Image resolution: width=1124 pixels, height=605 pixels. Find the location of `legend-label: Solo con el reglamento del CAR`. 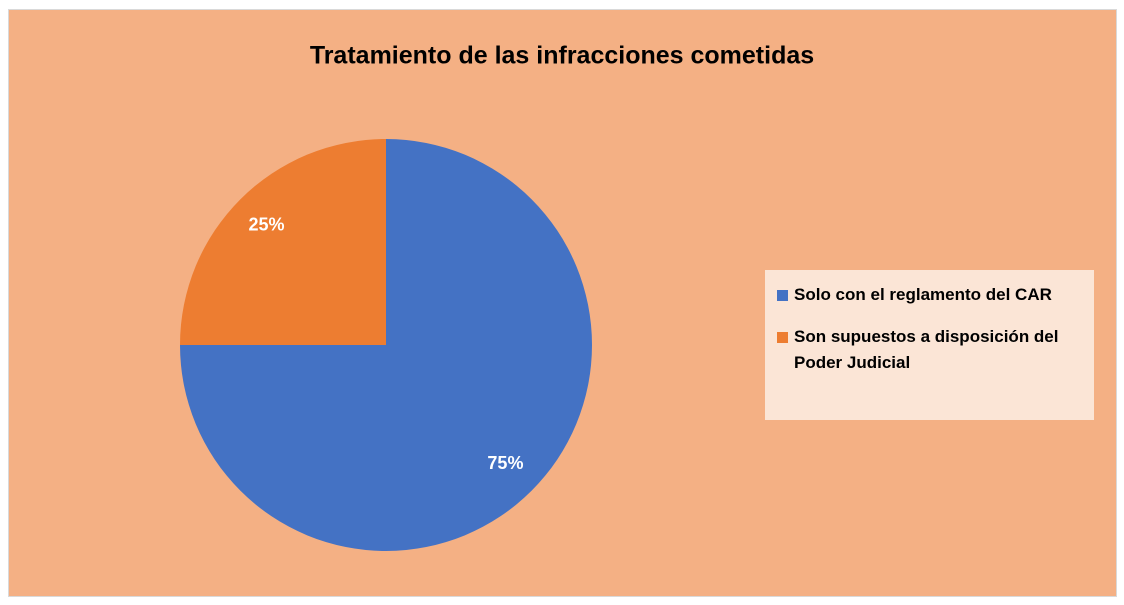

legend-label: Solo con el reglamento del CAR is located at coordinates (923, 294).